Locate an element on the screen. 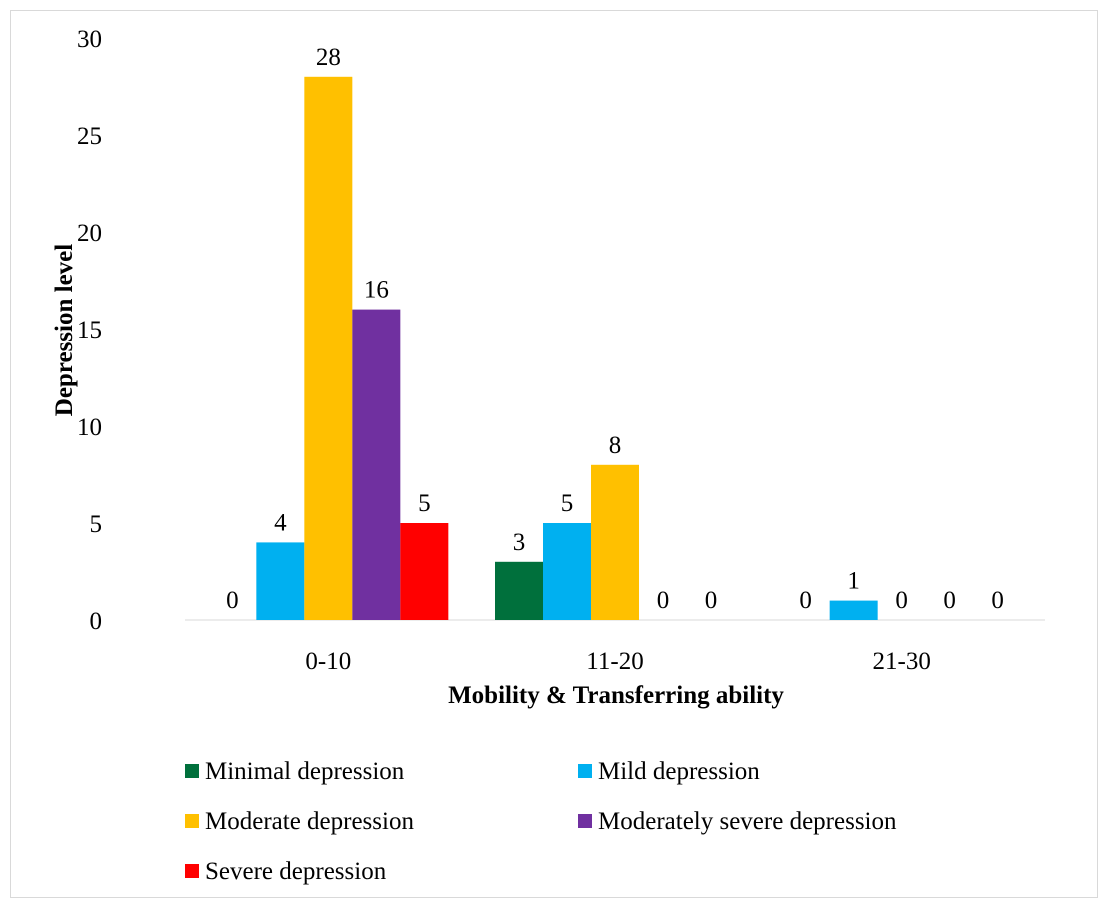 Image resolution: width=1110 pixels, height=910 pixels. data-label: 28 is located at coordinates (328, 57).